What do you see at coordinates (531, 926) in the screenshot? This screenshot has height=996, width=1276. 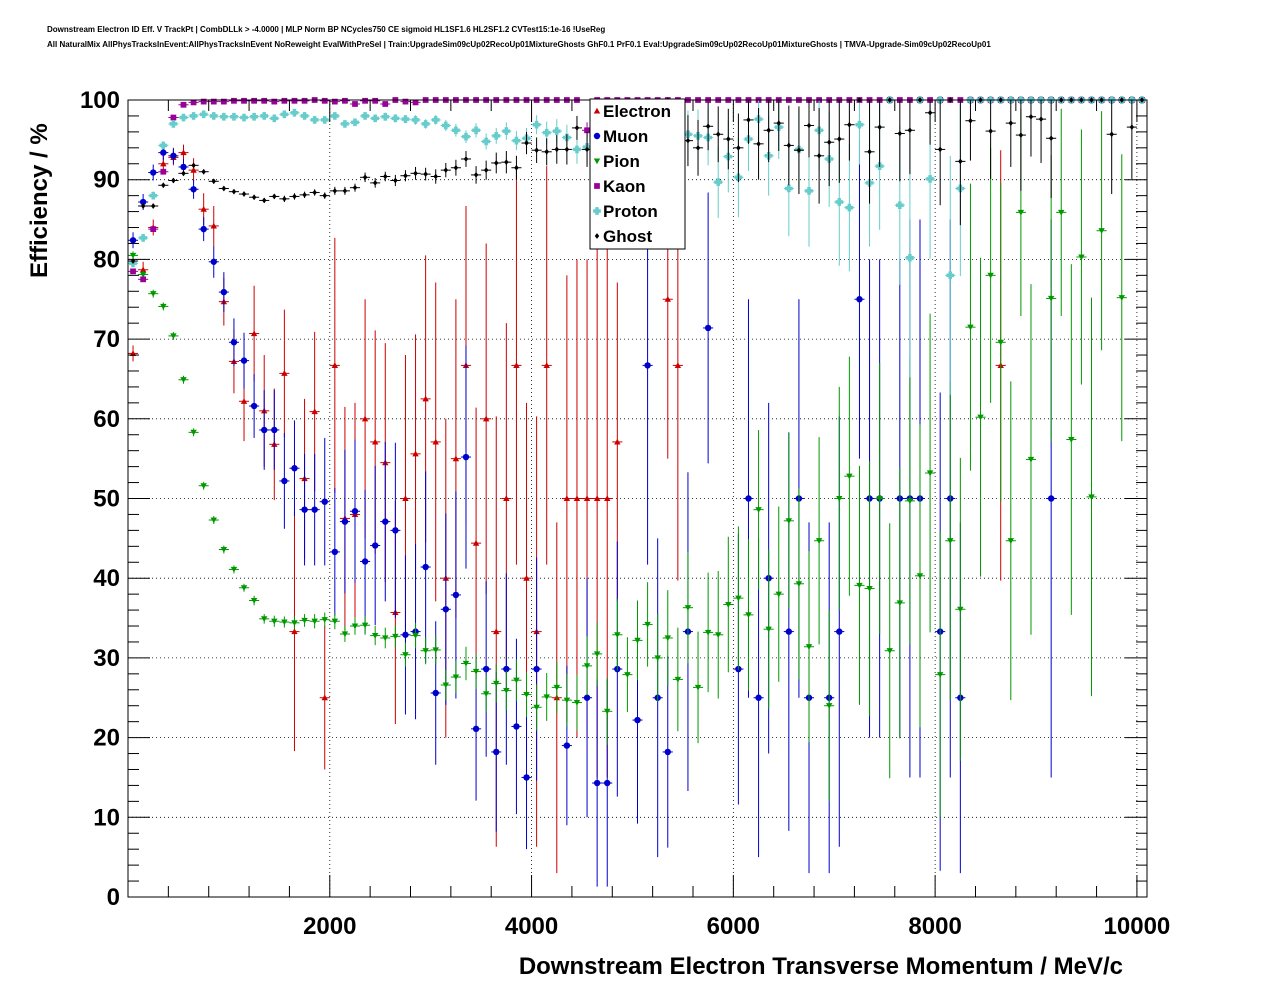 I see `x-tick-label: 4000` at bounding box center [531, 926].